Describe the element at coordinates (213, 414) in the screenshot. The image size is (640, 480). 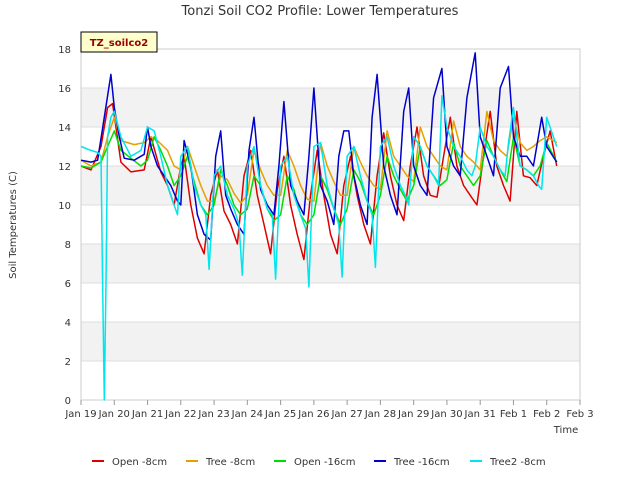
I see `x-tick-label: Jan 23` at that location.